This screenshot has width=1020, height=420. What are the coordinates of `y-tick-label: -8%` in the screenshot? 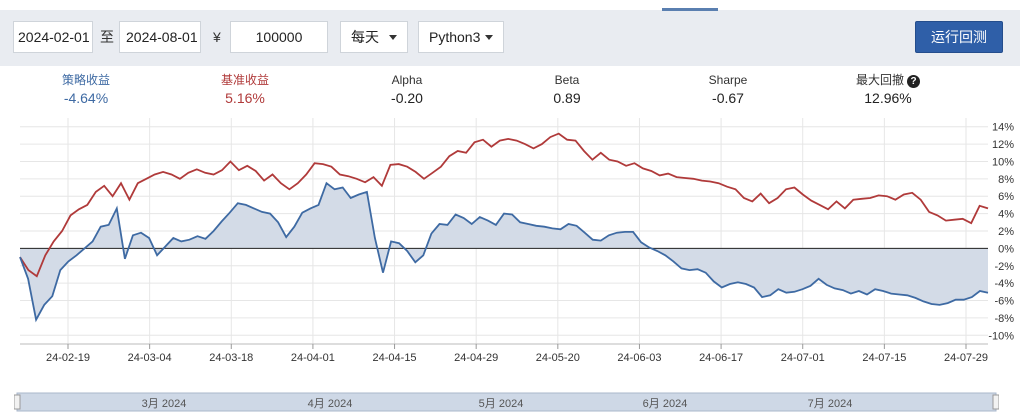 It's located at (1004, 319).